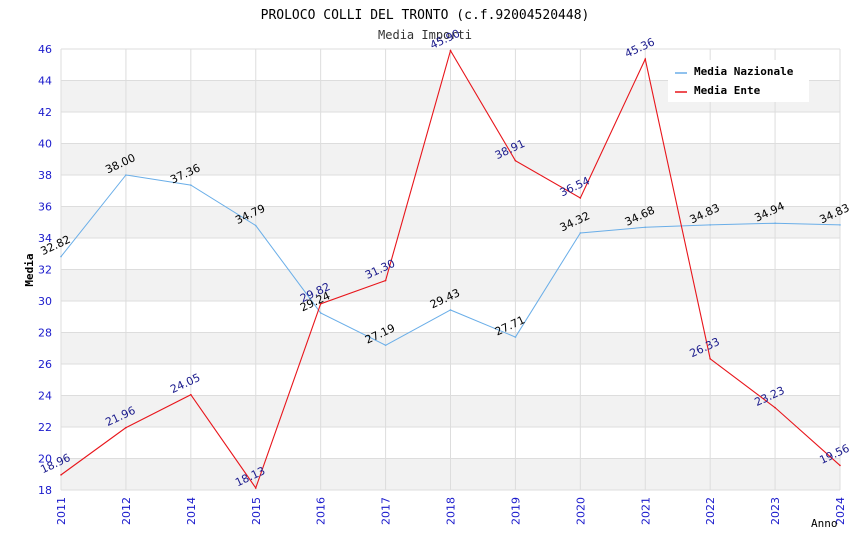 The height and width of the screenshot is (550, 850). What do you see at coordinates (29, 269) in the screenshot?
I see `y-axis-label: Media` at bounding box center [29, 269].